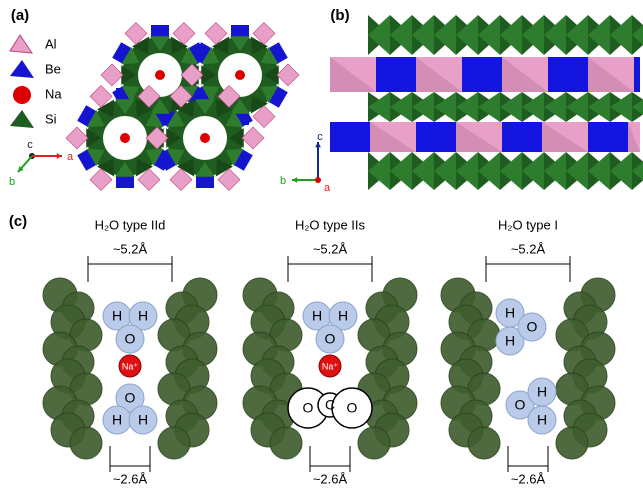 This screenshot has width=643, height=489. What do you see at coordinates (51, 43) in the screenshot?
I see `label: Al` at bounding box center [51, 43].